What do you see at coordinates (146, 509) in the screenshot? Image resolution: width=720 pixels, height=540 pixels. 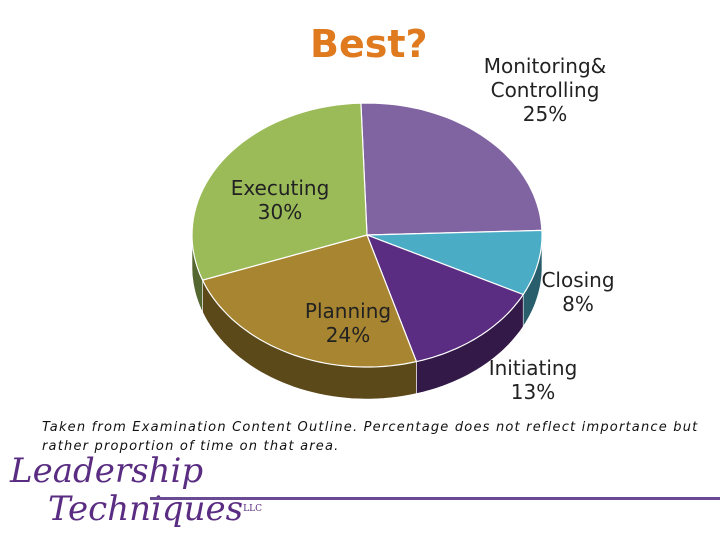 I see `logo-text: Techniques` at bounding box center [146, 509].